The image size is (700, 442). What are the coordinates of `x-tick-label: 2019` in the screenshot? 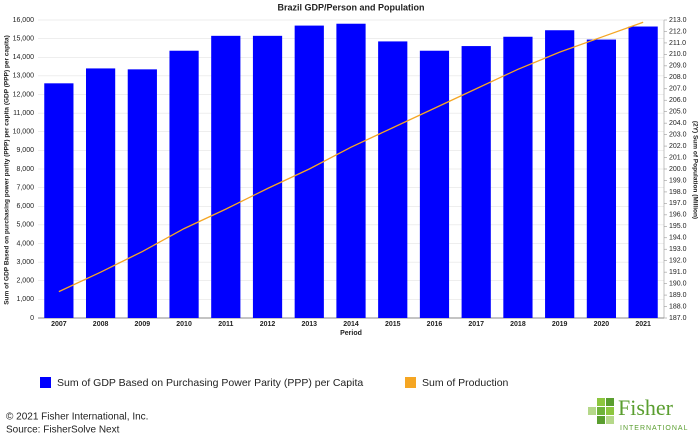 It's located at (560, 324).